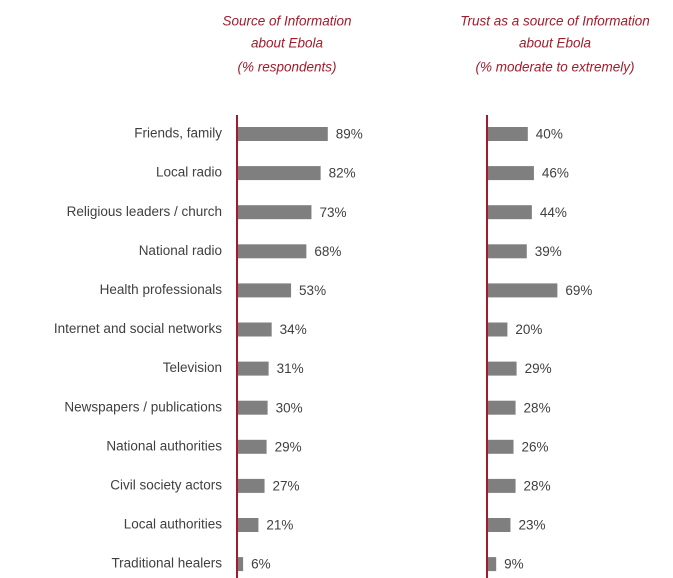 The height and width of the screenshot is (578, 673). I want to click on chart-title: Trust as a source of Information, so click(555, 21).